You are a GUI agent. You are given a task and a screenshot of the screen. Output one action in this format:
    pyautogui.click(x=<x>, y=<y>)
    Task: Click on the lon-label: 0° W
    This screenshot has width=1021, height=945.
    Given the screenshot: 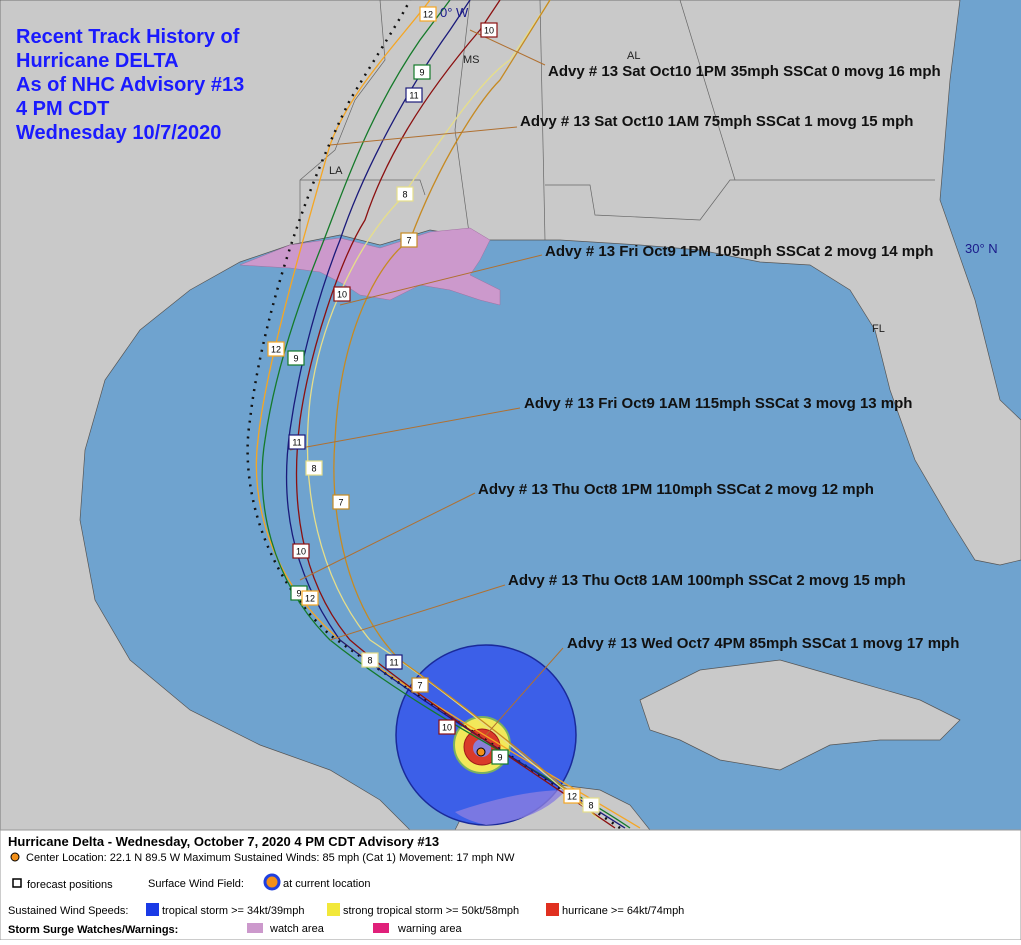 What is the action you would take?
    pyautogui.click(x=454, y=12)
    